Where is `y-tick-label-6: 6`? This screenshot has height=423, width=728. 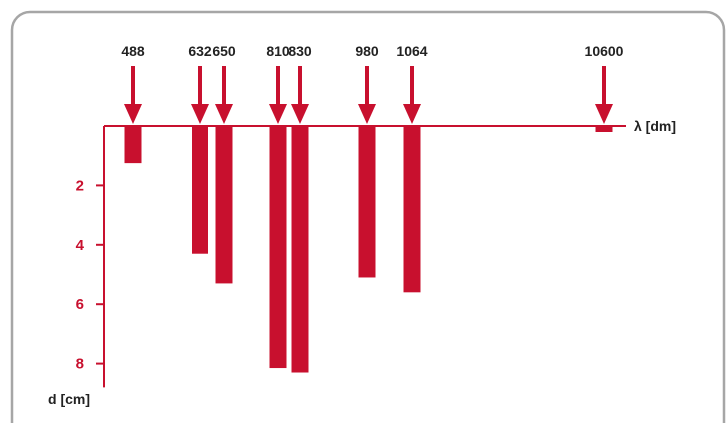
y-tick-label-6: 6 is located at coordinates (80, 304).